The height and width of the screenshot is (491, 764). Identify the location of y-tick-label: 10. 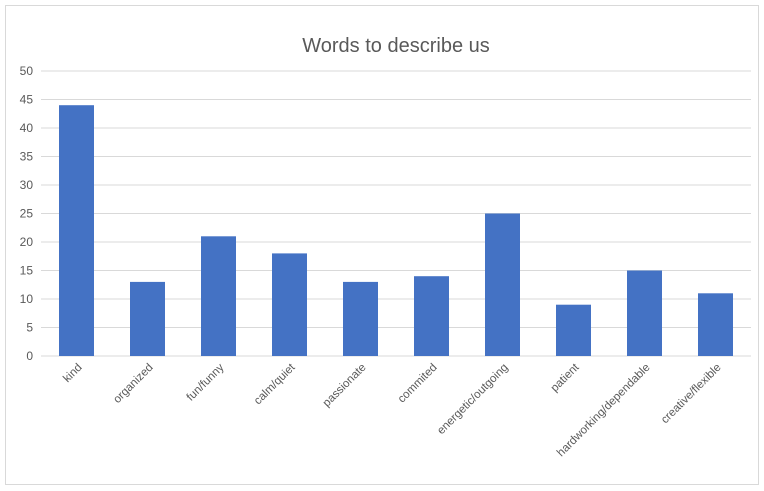
(27, 299).